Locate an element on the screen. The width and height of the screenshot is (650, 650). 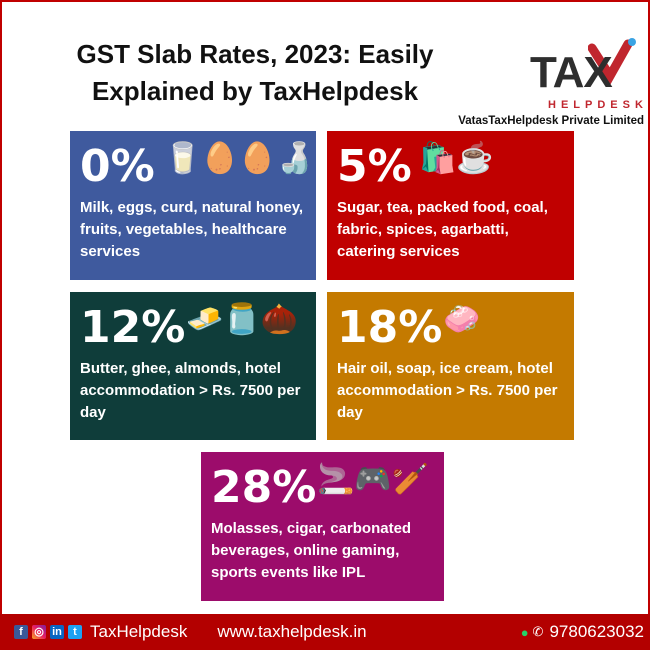
company-name: VatasTaxHelpdesk Private Limited is located at coordinates (551, 121).